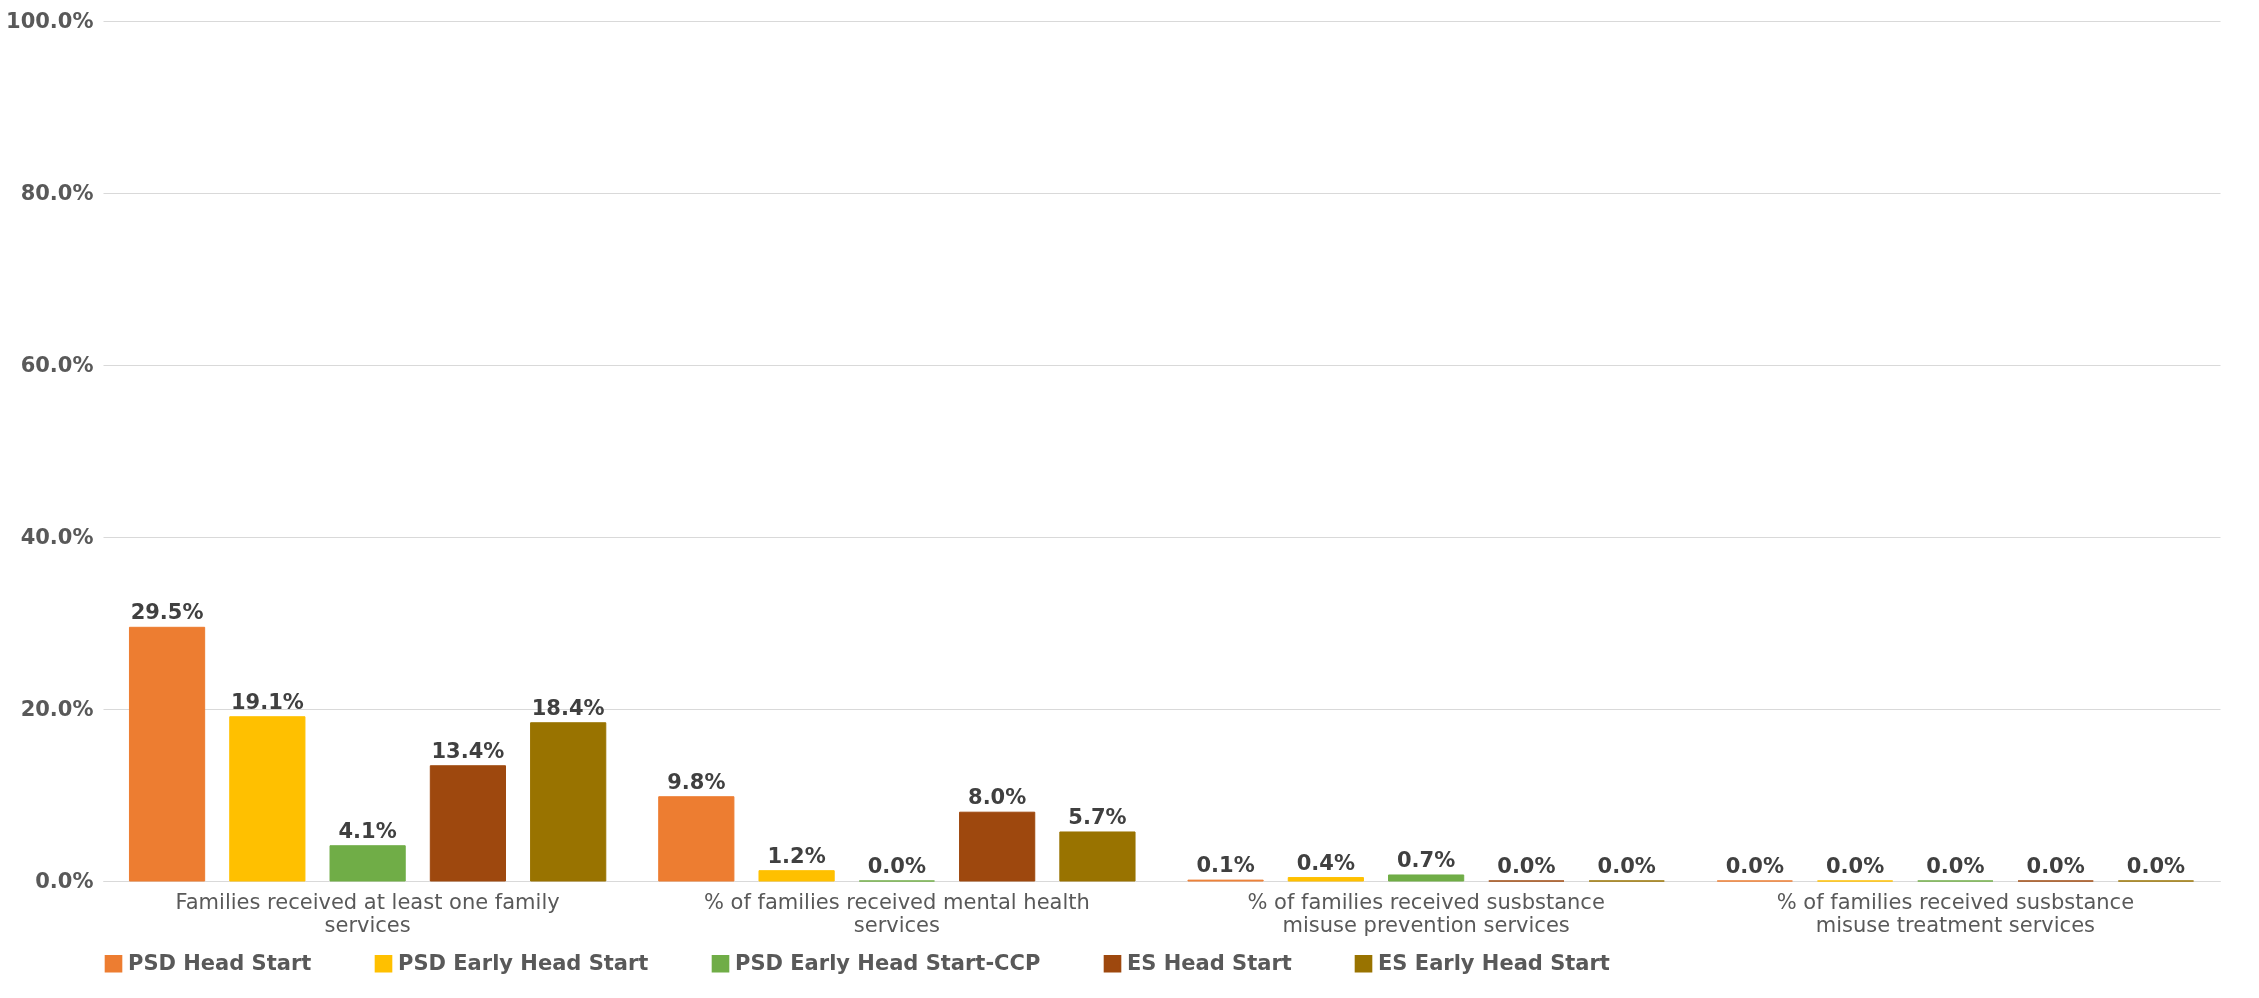 The image size is (2259, 998). I want to click on data-label: 0.4%, so click(1325, 862).